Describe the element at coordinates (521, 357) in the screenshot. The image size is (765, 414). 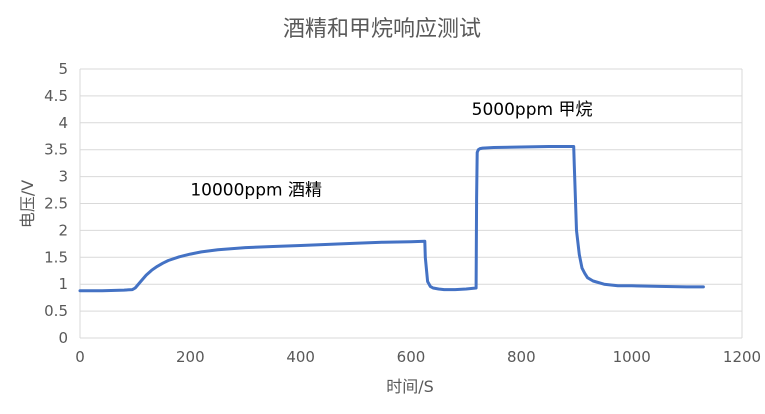
I see `x-tick-label-4: 800` at that location.